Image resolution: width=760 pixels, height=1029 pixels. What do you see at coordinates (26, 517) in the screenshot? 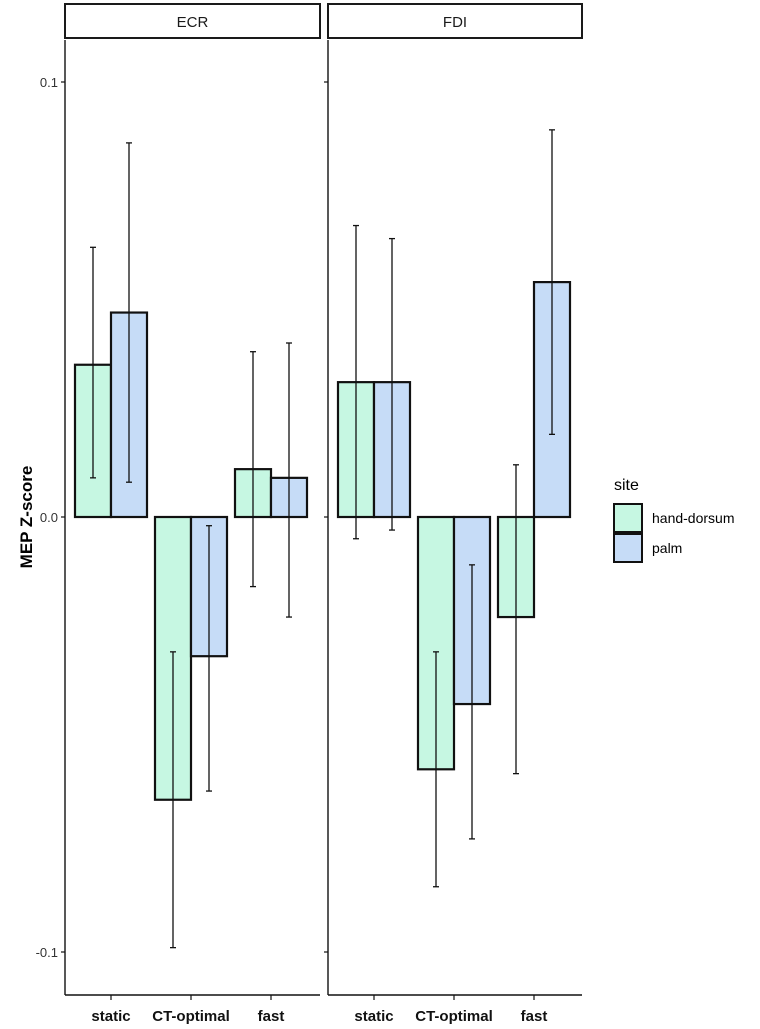
I see `y-axis-title: MEP Z-score` at bounding box center [26, 517].